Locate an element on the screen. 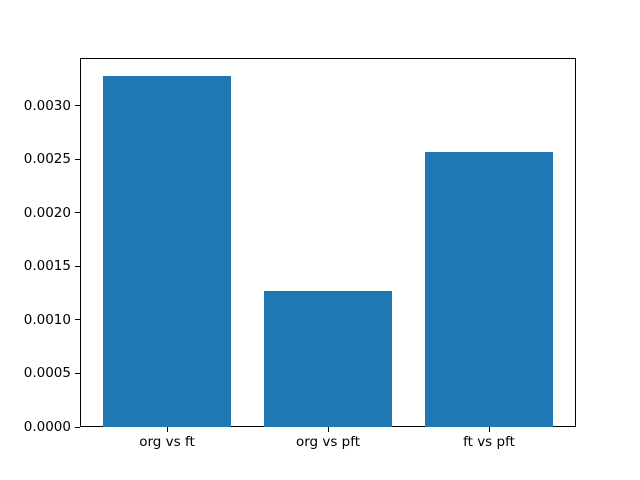  x-tick-label: org vs ft is located at coordinates (167, 442).